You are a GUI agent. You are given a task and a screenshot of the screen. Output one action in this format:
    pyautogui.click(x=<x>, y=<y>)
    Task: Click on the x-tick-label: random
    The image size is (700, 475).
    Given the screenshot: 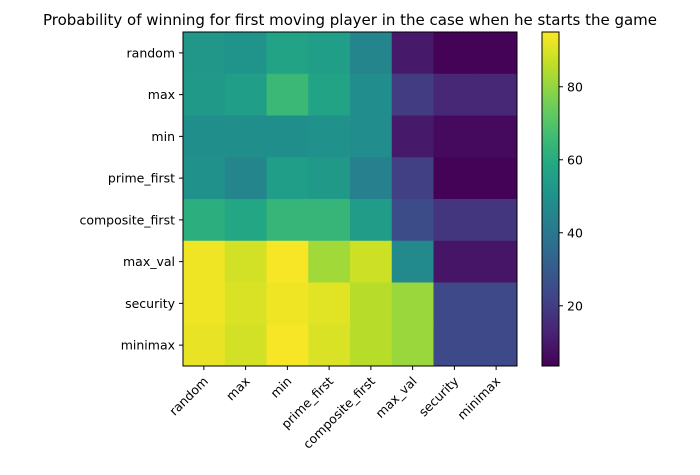 What is the action you would take?
    pyautogui.click(x=188, y=396)
    